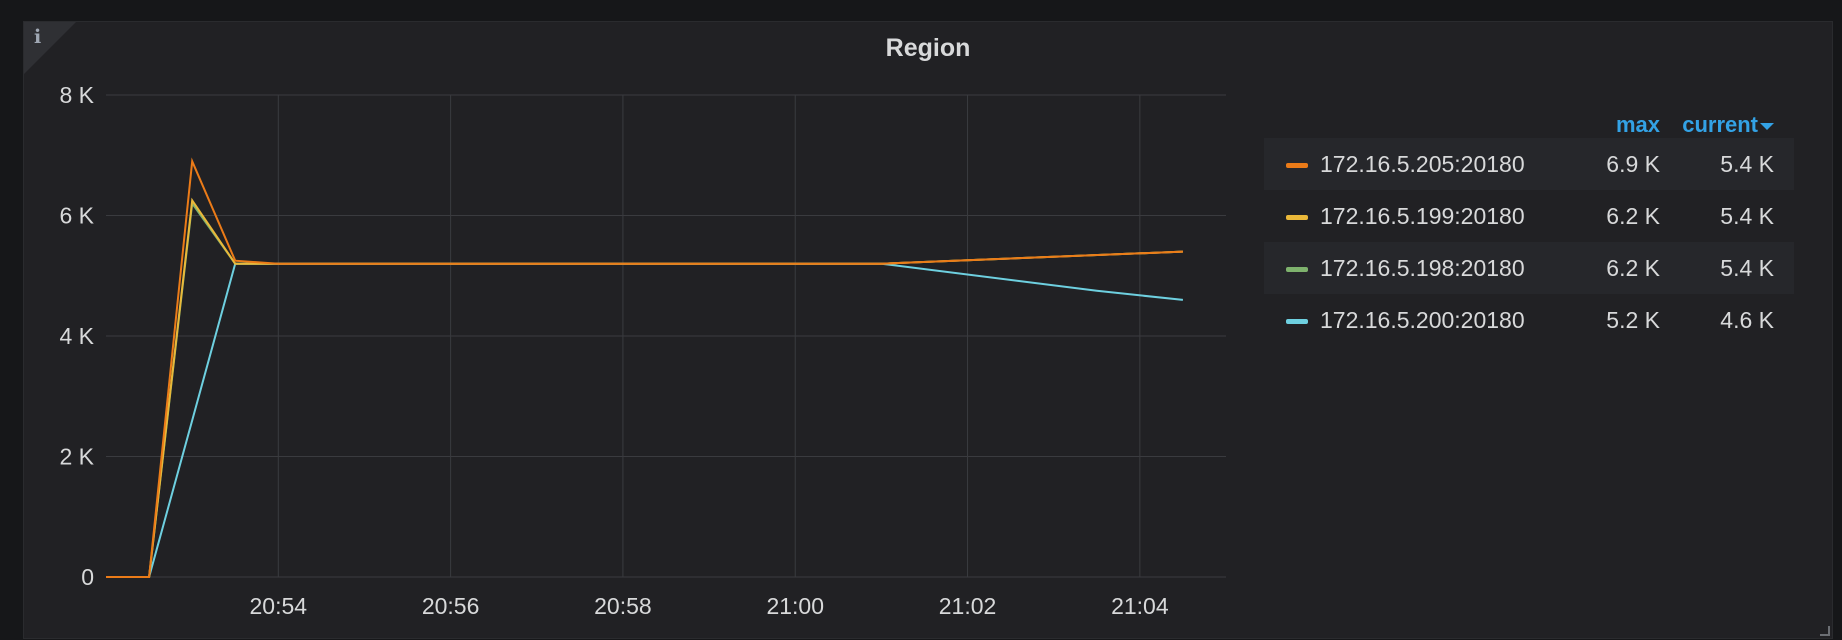 This screenshot has width=1842, height=640. I want to click on x-tick-label: 20:56, so click(451, 606).